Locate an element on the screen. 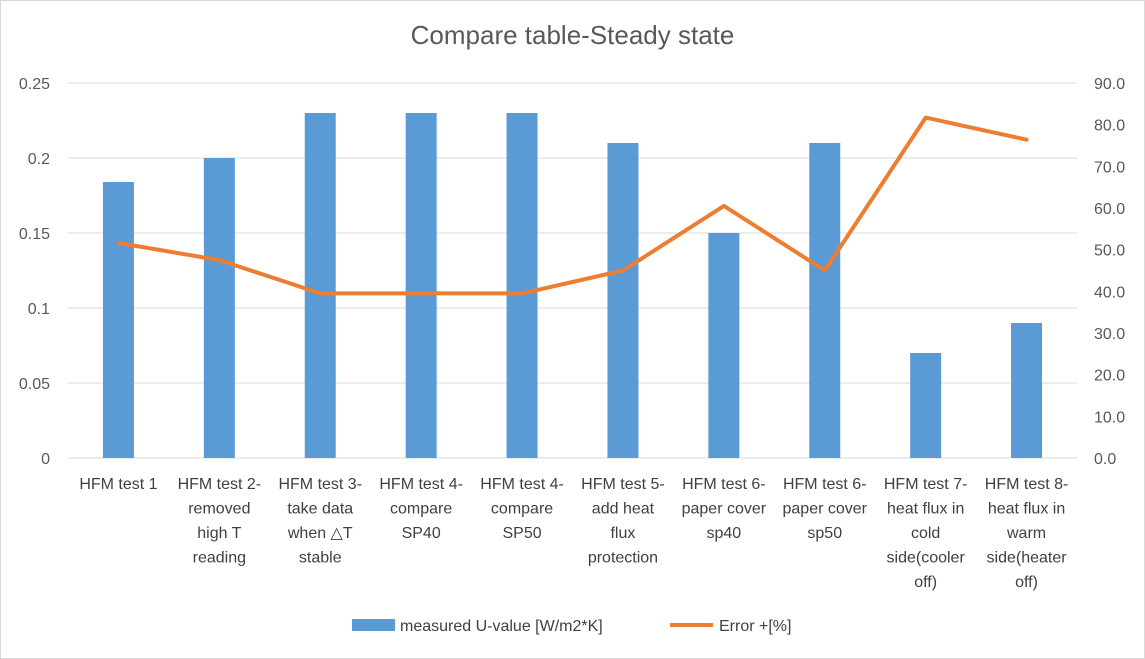  left-tick-label: 0 is located at coordinates (45, 459).